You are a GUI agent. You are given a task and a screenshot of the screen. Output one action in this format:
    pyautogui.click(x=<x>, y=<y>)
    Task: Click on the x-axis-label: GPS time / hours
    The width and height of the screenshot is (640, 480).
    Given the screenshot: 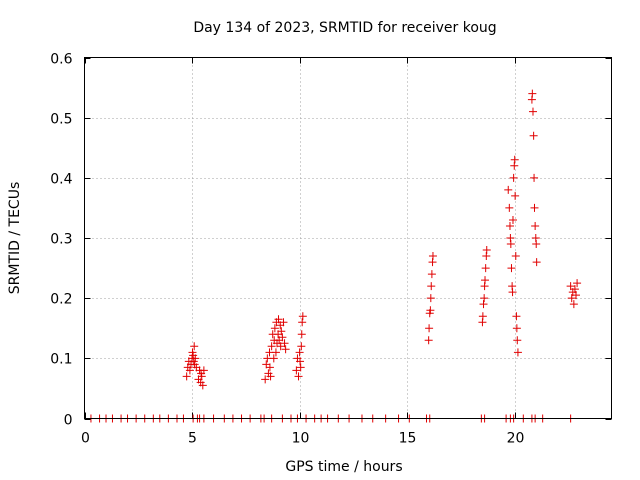 What is the action you would take?
    pyautogui.click(x=343, y=467)
    